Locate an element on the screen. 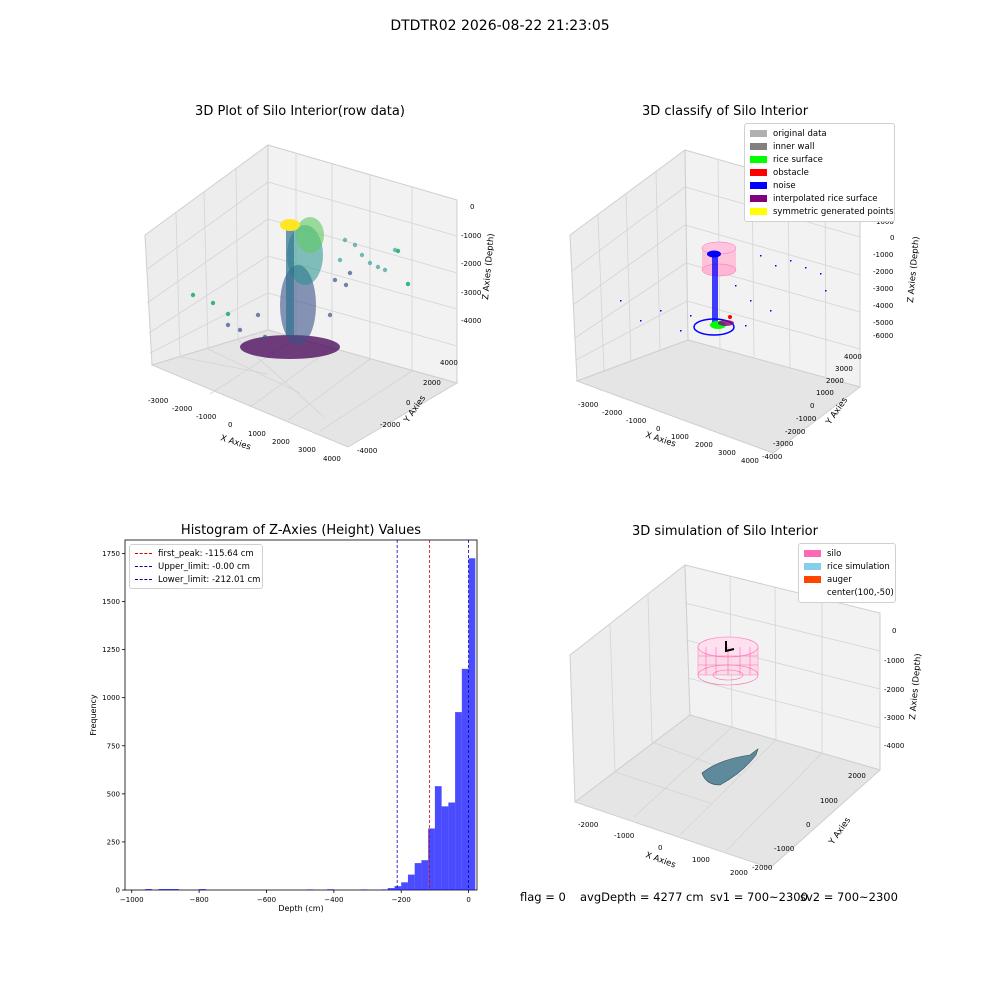 This screenshot has height=1000, width=1000. raw-z-tick: -1000 is located at coordinates (471, 236).